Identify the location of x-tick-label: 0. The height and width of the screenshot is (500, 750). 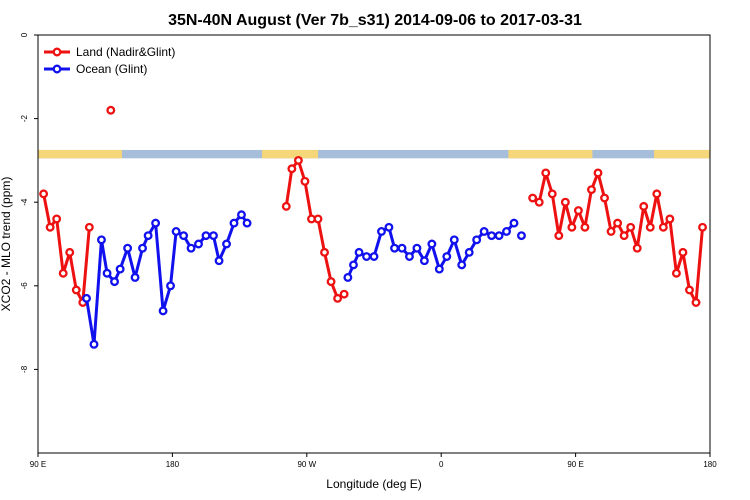
(441, 464).